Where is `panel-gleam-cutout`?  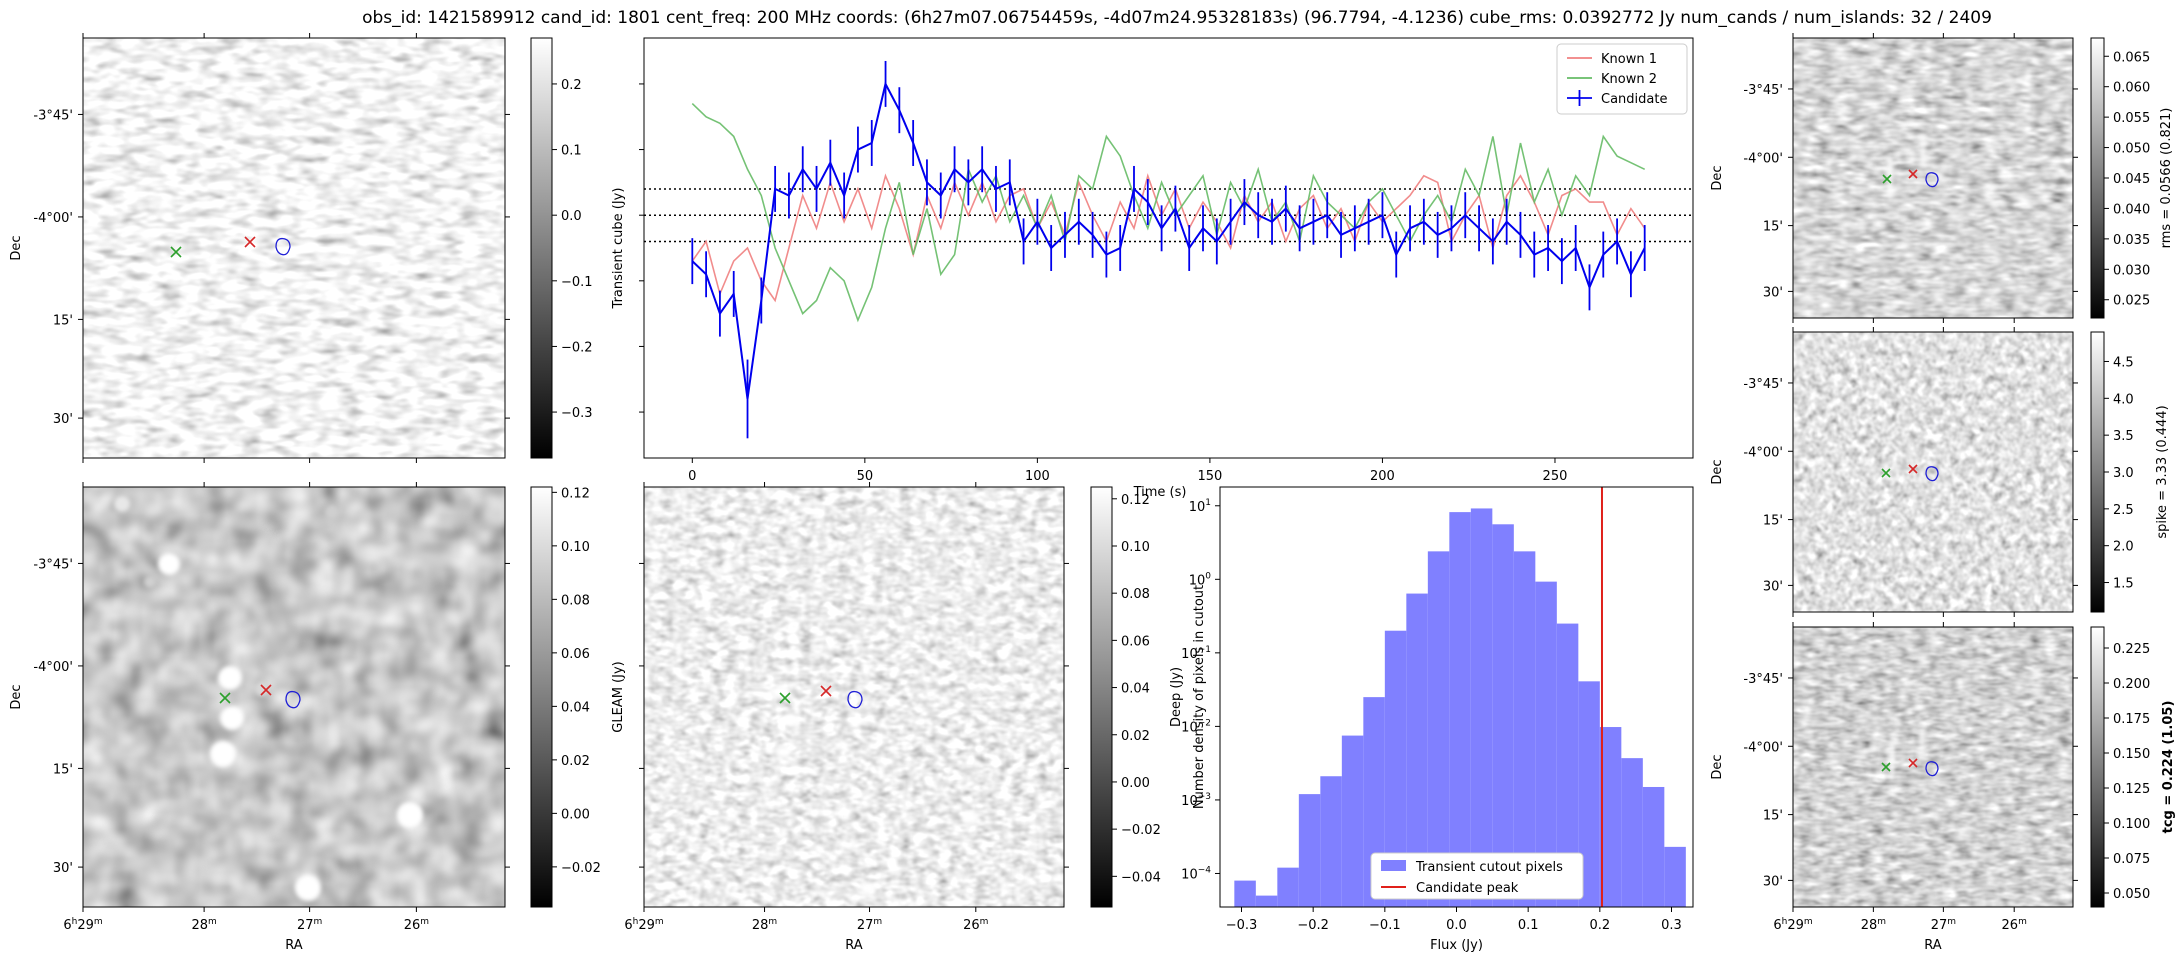 panel-gleam-cutout is located at coordinates (294, 697).